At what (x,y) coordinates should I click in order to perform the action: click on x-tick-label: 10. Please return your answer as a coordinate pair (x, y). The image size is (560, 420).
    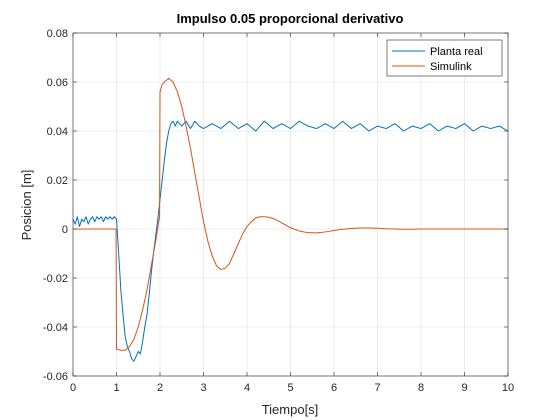
    Looking at the image, I should click on (508, 388).